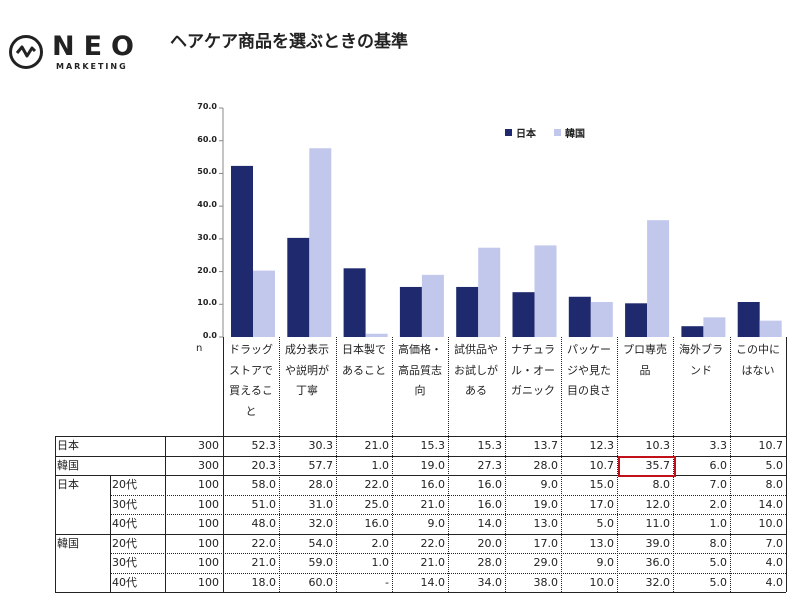  What do you see at coordinates (264, 582) in the screenshot?
I see `table-cell: 18.0` at bounding box center [264, 582].